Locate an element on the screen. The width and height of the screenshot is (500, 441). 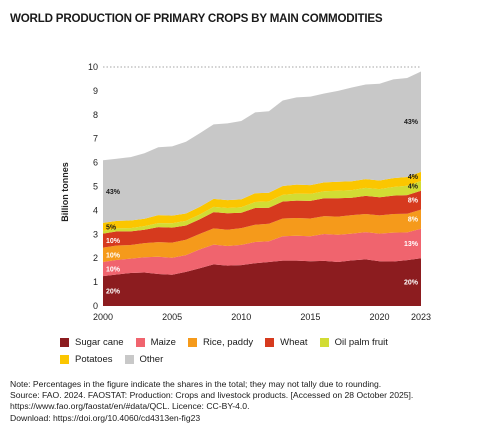
area-sugar-cane is located at coordinates (262, 282).